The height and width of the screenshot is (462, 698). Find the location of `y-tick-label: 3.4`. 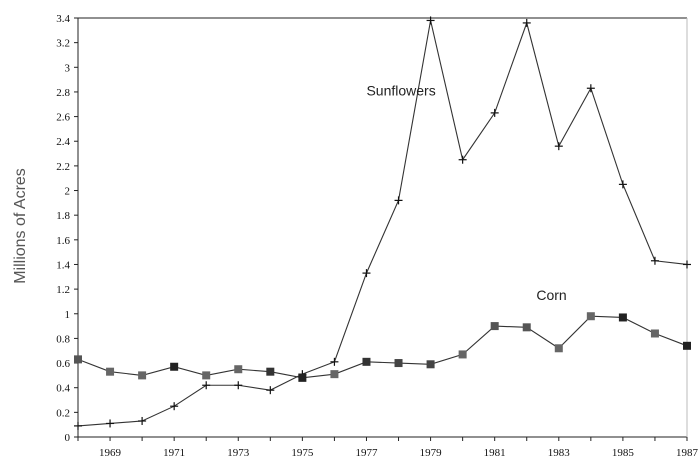

y-tick-label: 3.4 is located at coordinates (63, 19).